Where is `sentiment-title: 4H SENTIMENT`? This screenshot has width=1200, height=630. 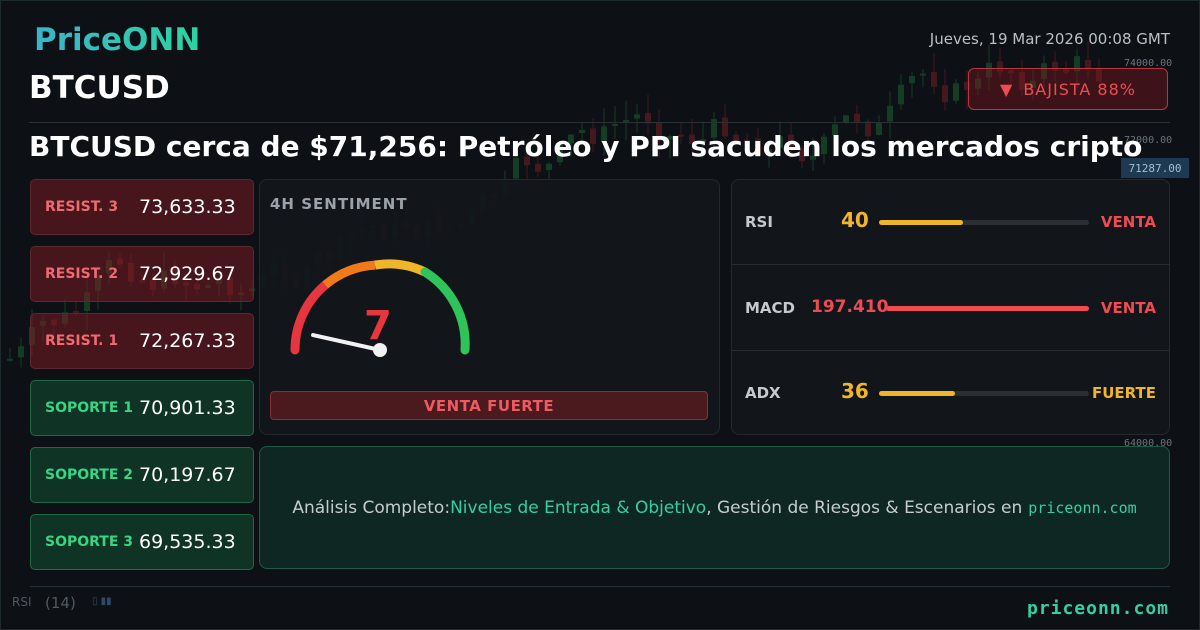
sentiment-title: 4H SENTIMENT is located at coordinates (339, 204).